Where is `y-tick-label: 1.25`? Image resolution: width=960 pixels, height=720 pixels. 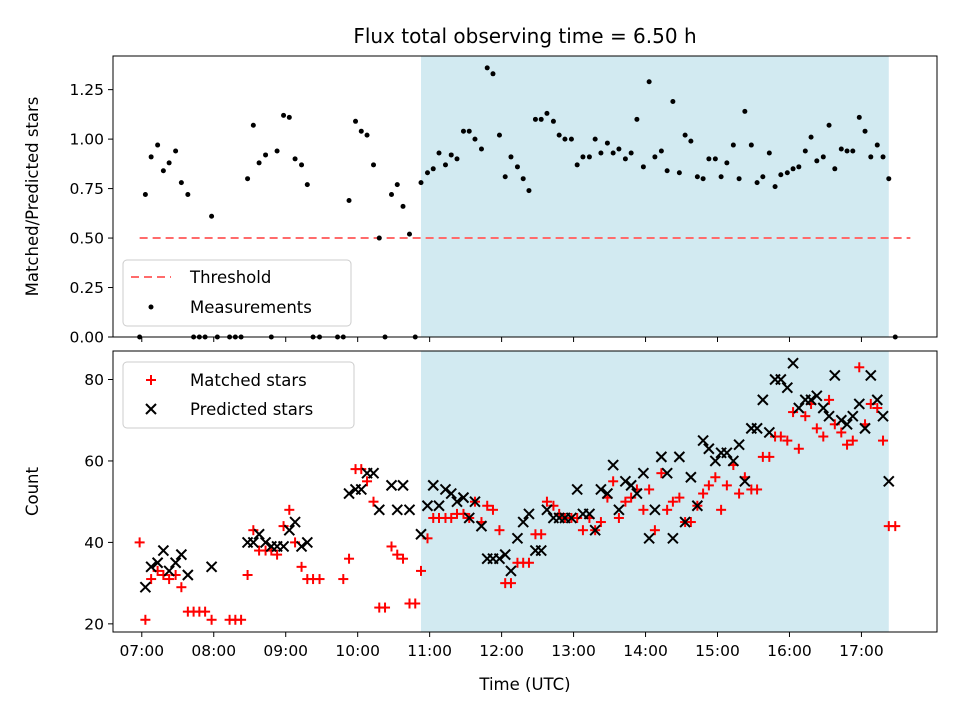
y-tick-label: 1.25 is located at coordinates (86, 90).